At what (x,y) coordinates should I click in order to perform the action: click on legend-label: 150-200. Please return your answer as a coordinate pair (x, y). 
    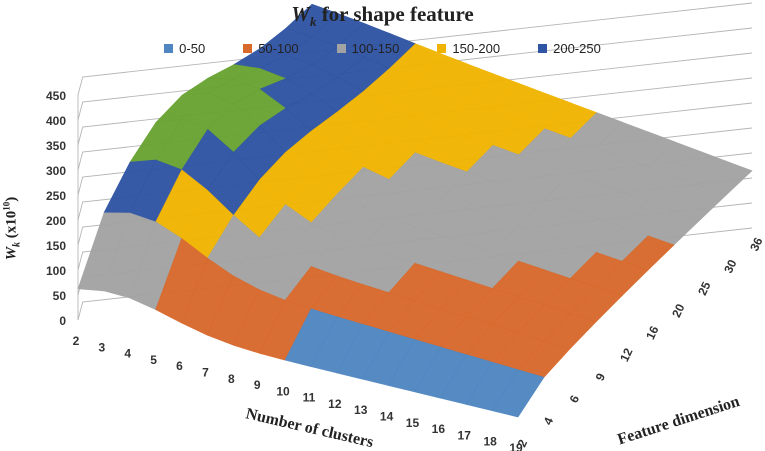
    Looking at the image, I should click on (476, 48).